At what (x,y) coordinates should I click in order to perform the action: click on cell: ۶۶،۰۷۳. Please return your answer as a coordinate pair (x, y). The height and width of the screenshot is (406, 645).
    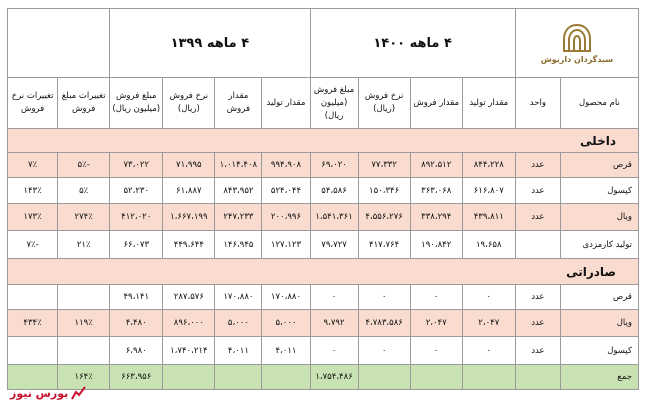
    Looking at the image, I should click on (136, 244).